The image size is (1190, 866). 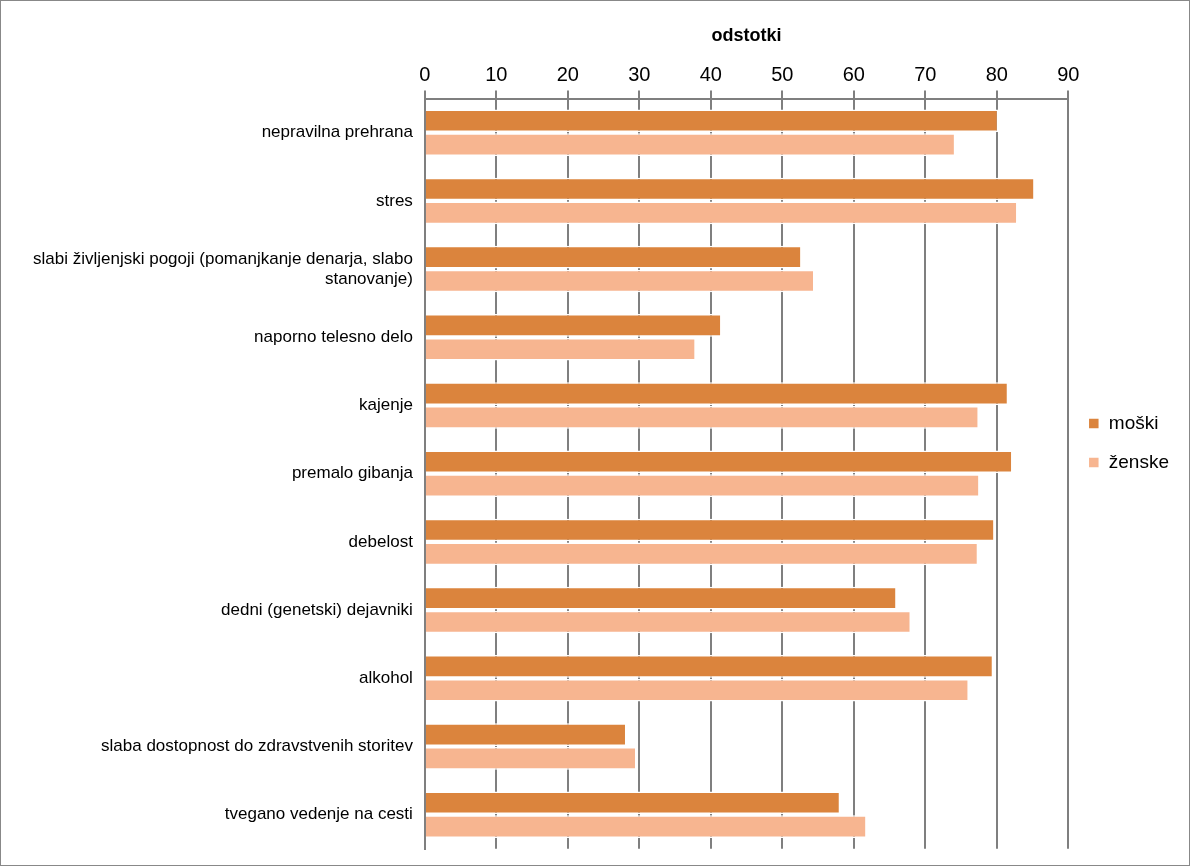 I want to click on y-tick-label: stres, so click(x=394, y=200).